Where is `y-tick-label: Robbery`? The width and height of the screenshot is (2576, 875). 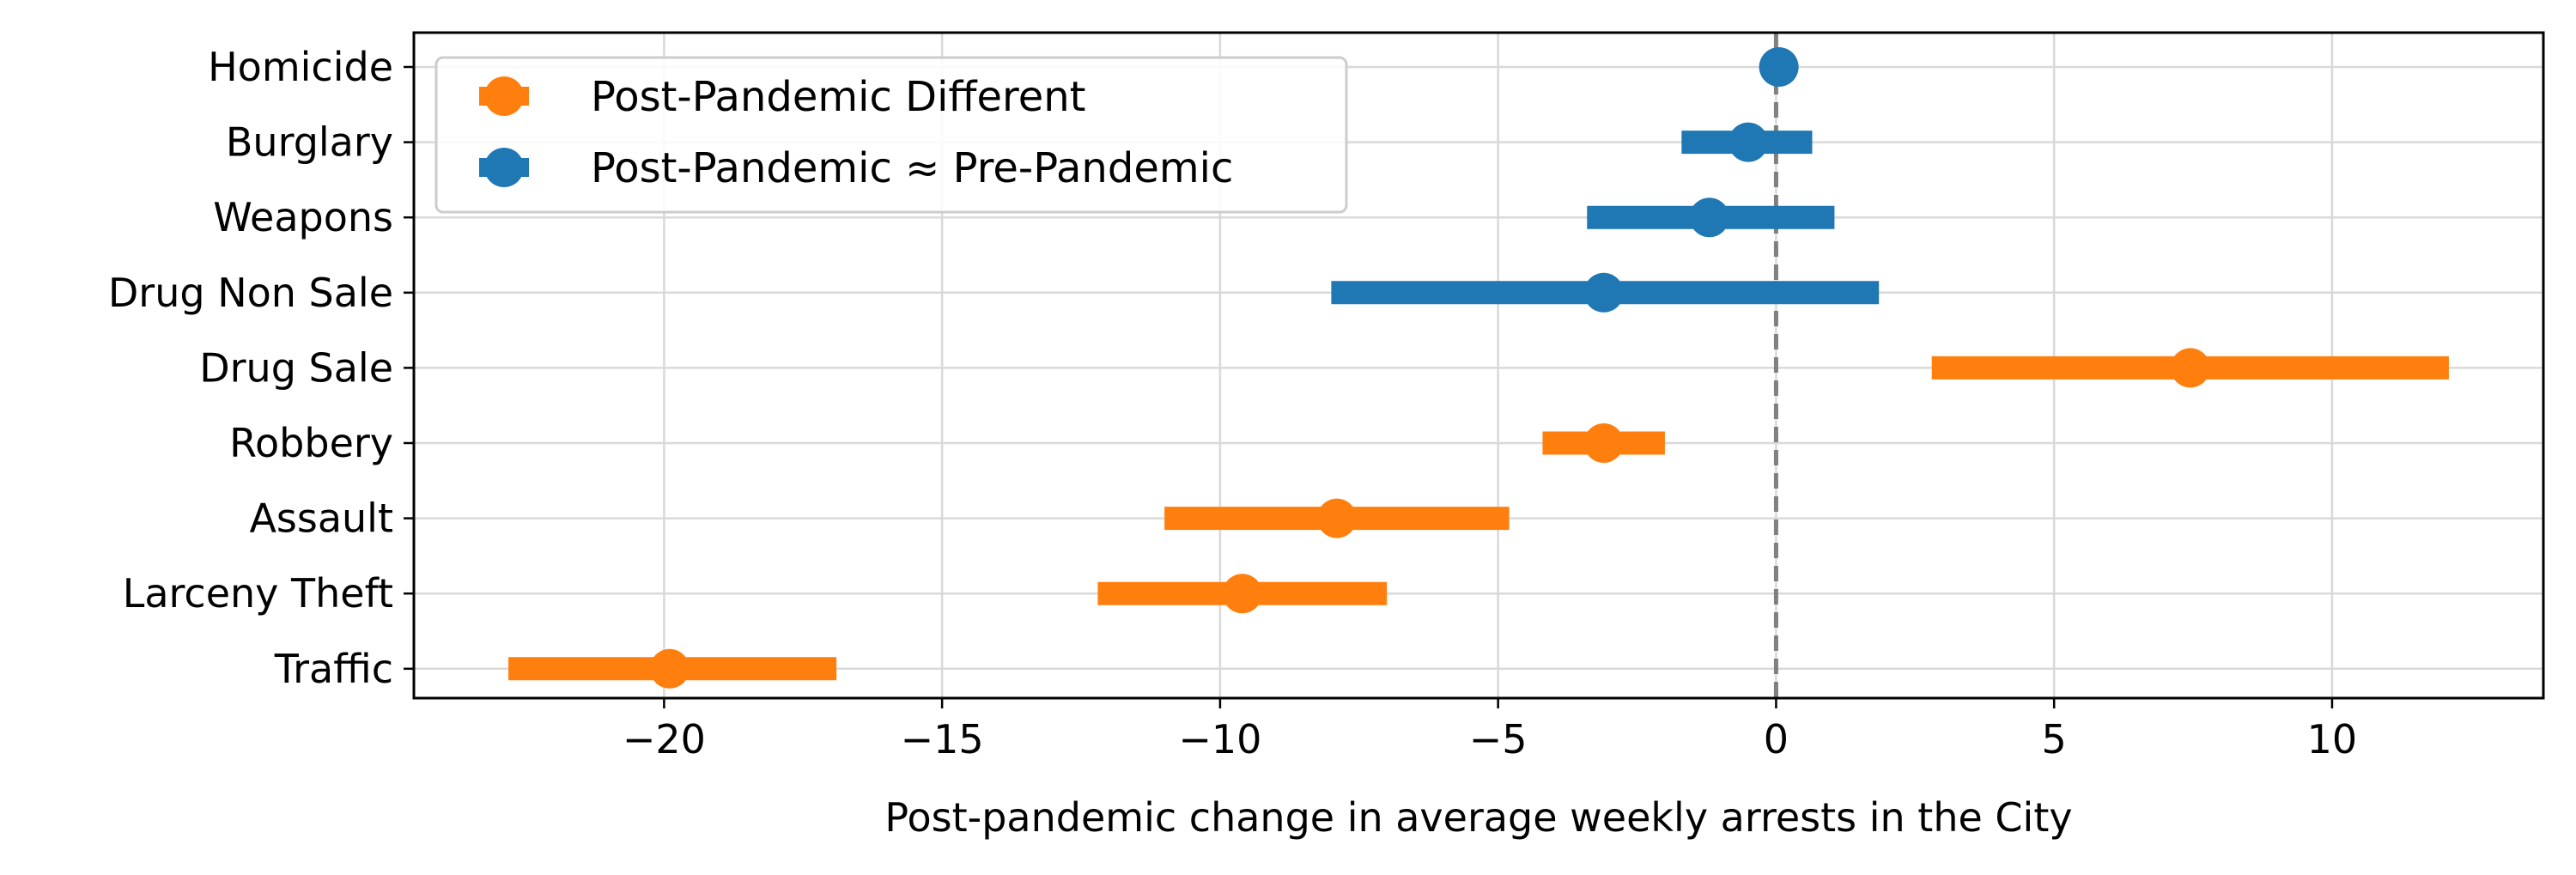 y-tick-label: Robbery is located at coordinates (311, 443).